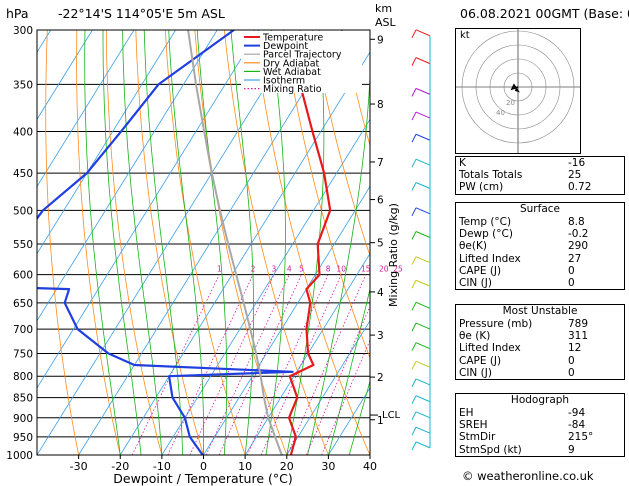 The width and height of the screenshot is (629, 486). Describe the element at coordinates (341, 269) in the screenshot. I see `mixing-ratio-label-10: 10` at that location.